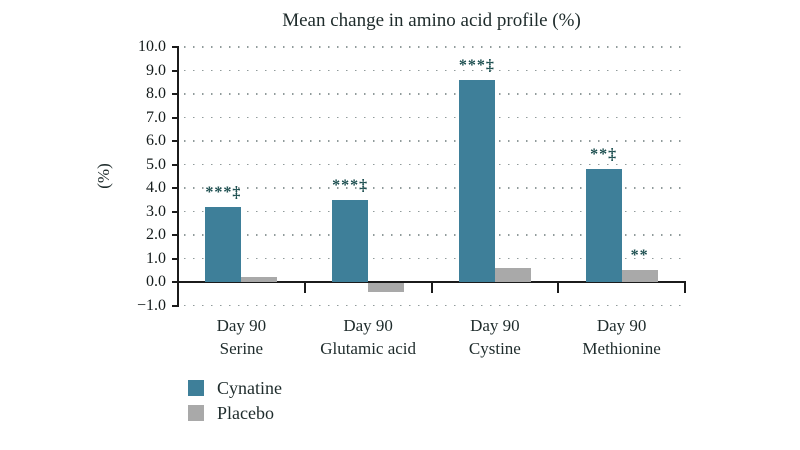 Image resolution: width=800 pixels, height=450 pixels. Describe the element at coordinates (431, 20) in the screenshot. I see `chart-title: Mean change in amino acid profile (%)` at that location.